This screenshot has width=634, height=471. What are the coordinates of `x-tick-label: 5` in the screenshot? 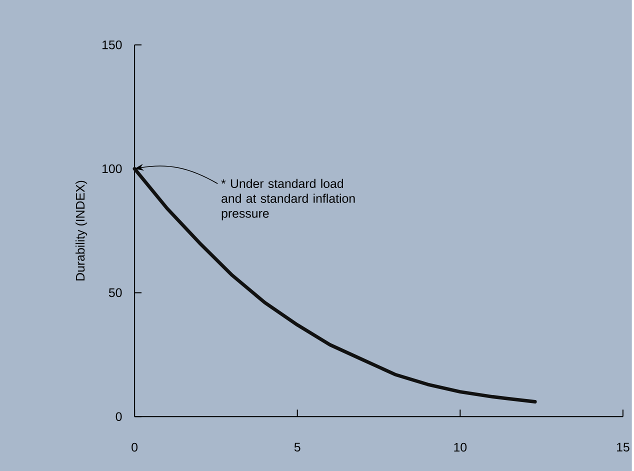 It's located at (297, 447).